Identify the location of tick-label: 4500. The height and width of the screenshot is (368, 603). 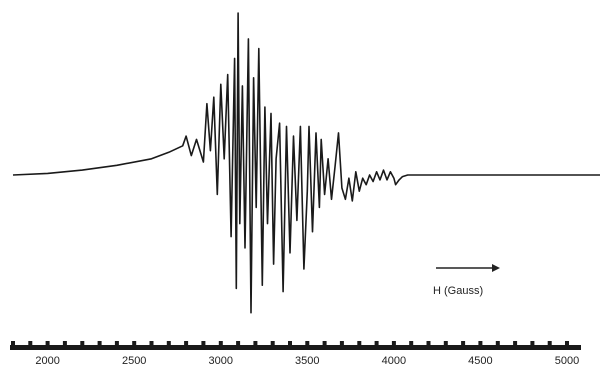
(480, 361).